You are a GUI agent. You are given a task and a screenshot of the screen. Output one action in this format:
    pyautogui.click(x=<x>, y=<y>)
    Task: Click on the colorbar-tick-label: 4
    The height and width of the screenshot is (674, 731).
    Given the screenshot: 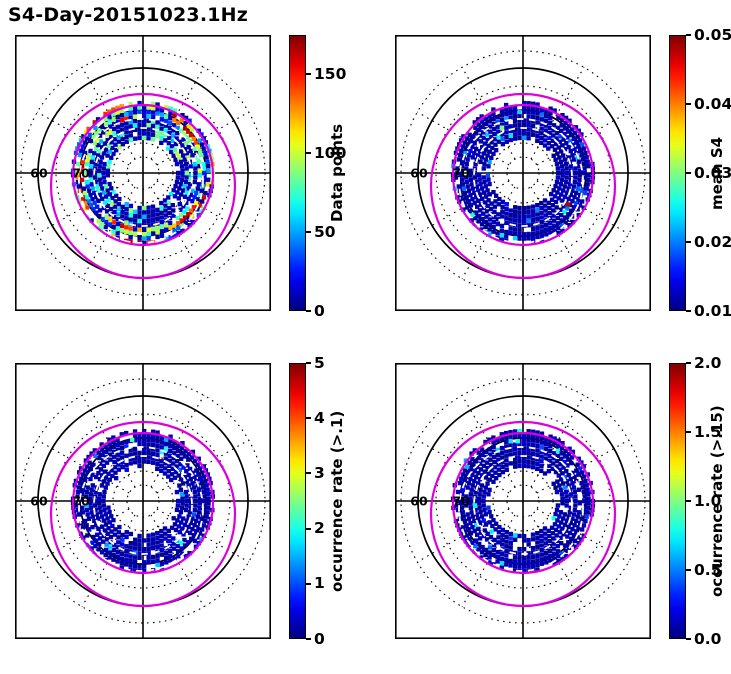 What is the action you would take?
    pyautogui.click(x=319, y=417)
    